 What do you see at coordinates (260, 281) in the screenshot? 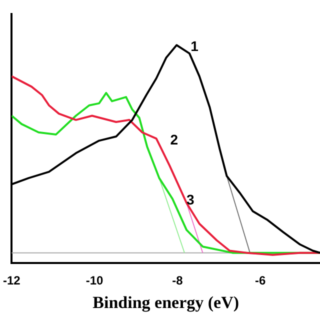
I see `x-tick-label: -6` at bounding box center [260, 281].